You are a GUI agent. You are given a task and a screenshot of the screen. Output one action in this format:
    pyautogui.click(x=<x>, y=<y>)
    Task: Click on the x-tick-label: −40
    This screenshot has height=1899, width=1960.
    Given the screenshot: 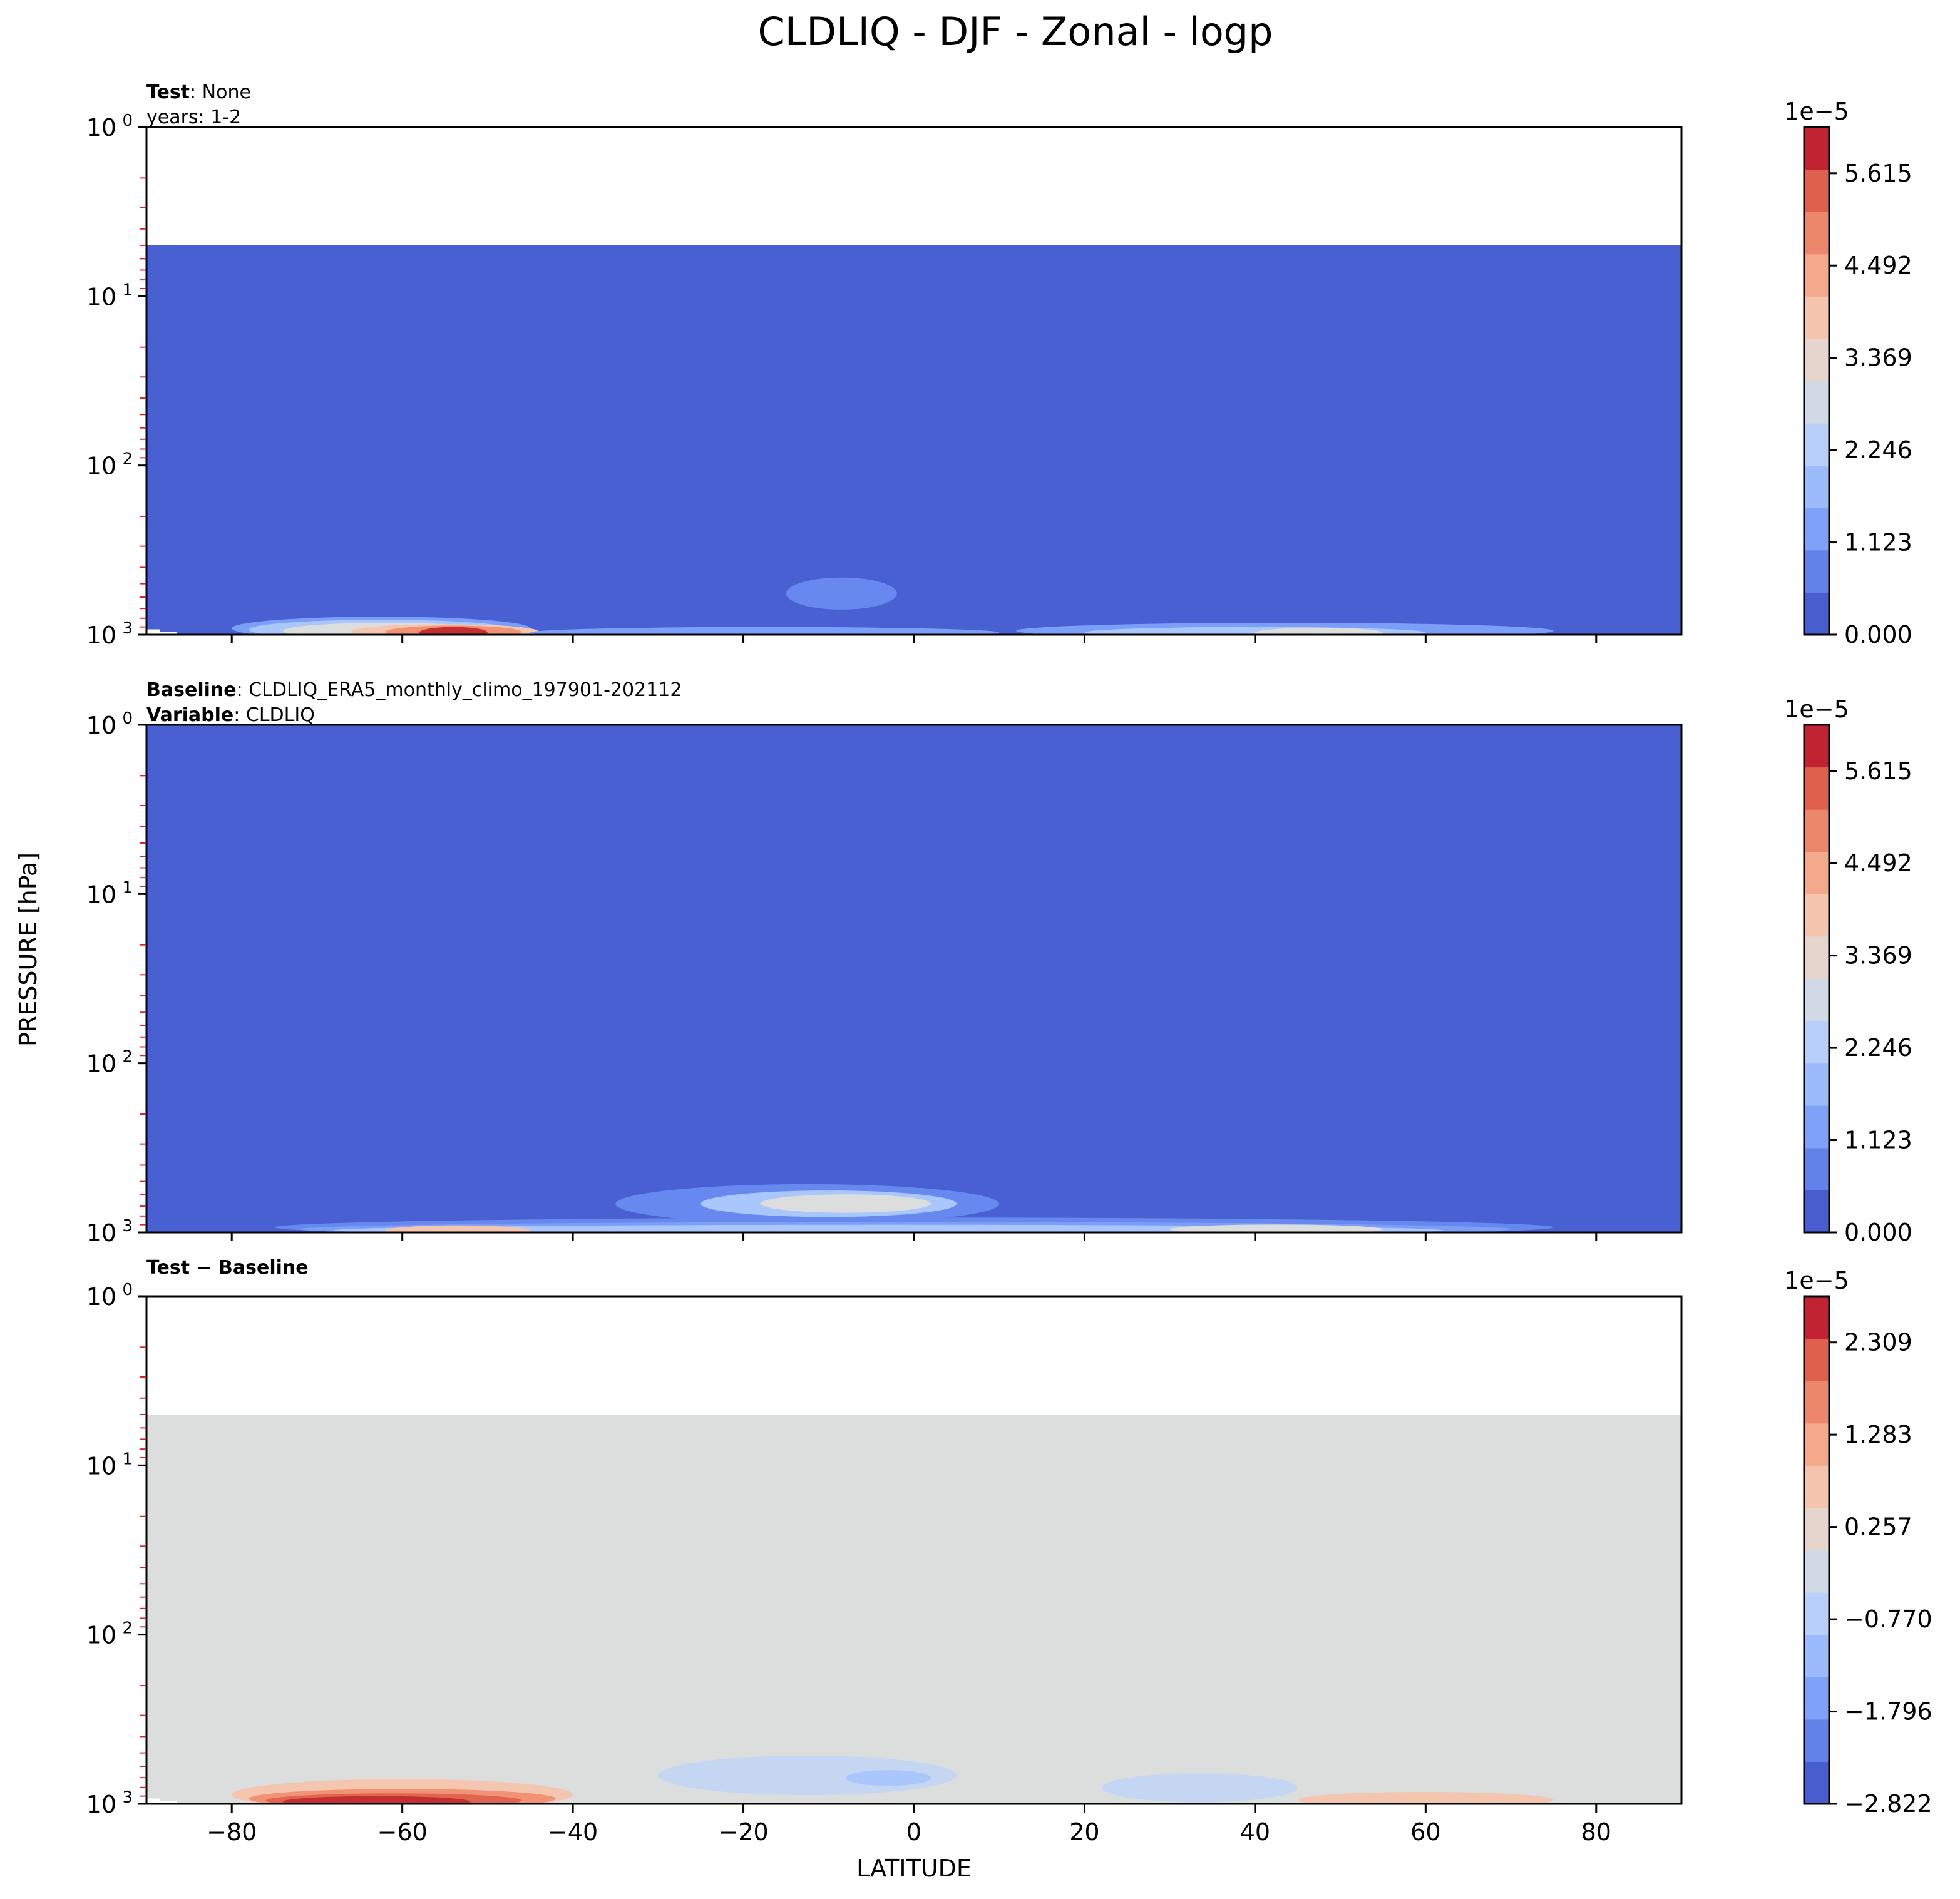 What is the action you would take?
    pyautogui.click(x=573, y=1832)
    